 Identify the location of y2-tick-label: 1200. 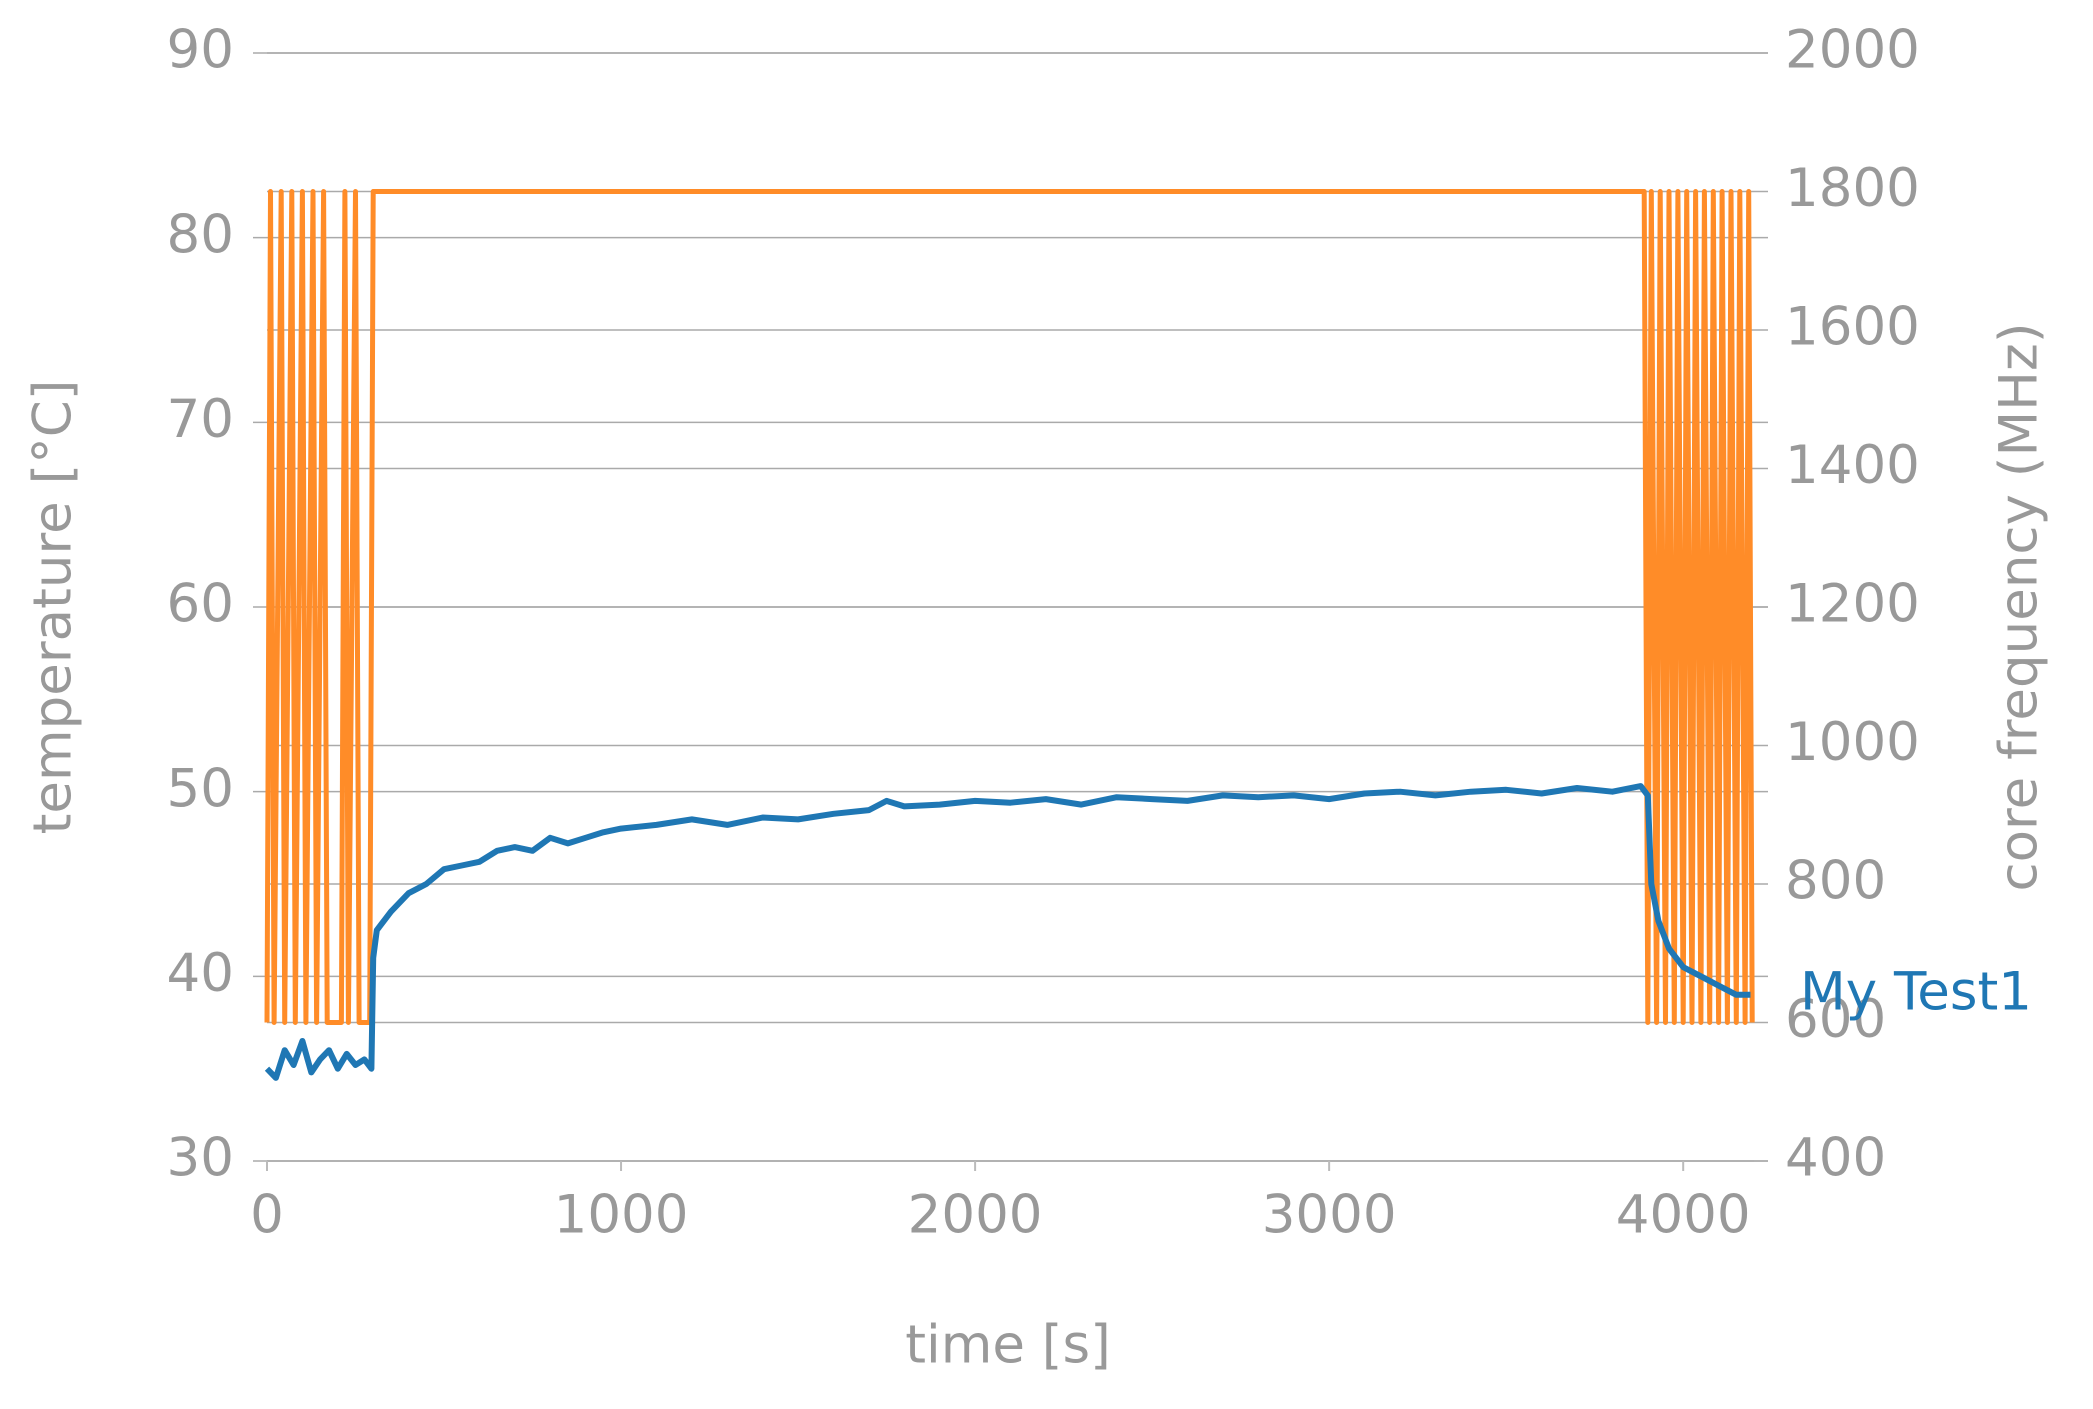
(1852, 604).